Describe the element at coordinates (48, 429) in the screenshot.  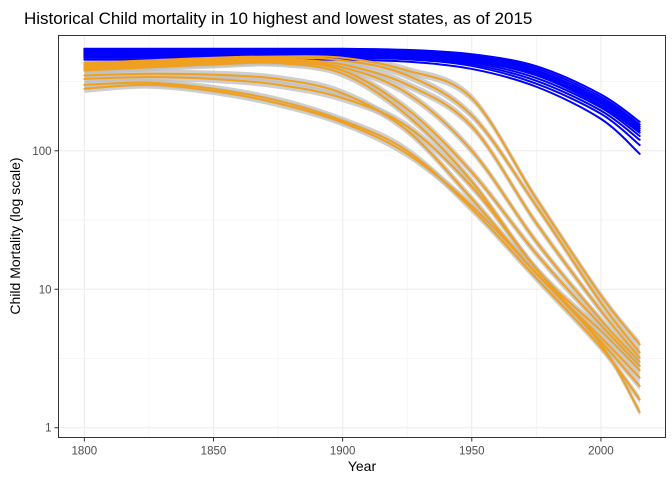
I see `y-tick-label: 1` at that location.